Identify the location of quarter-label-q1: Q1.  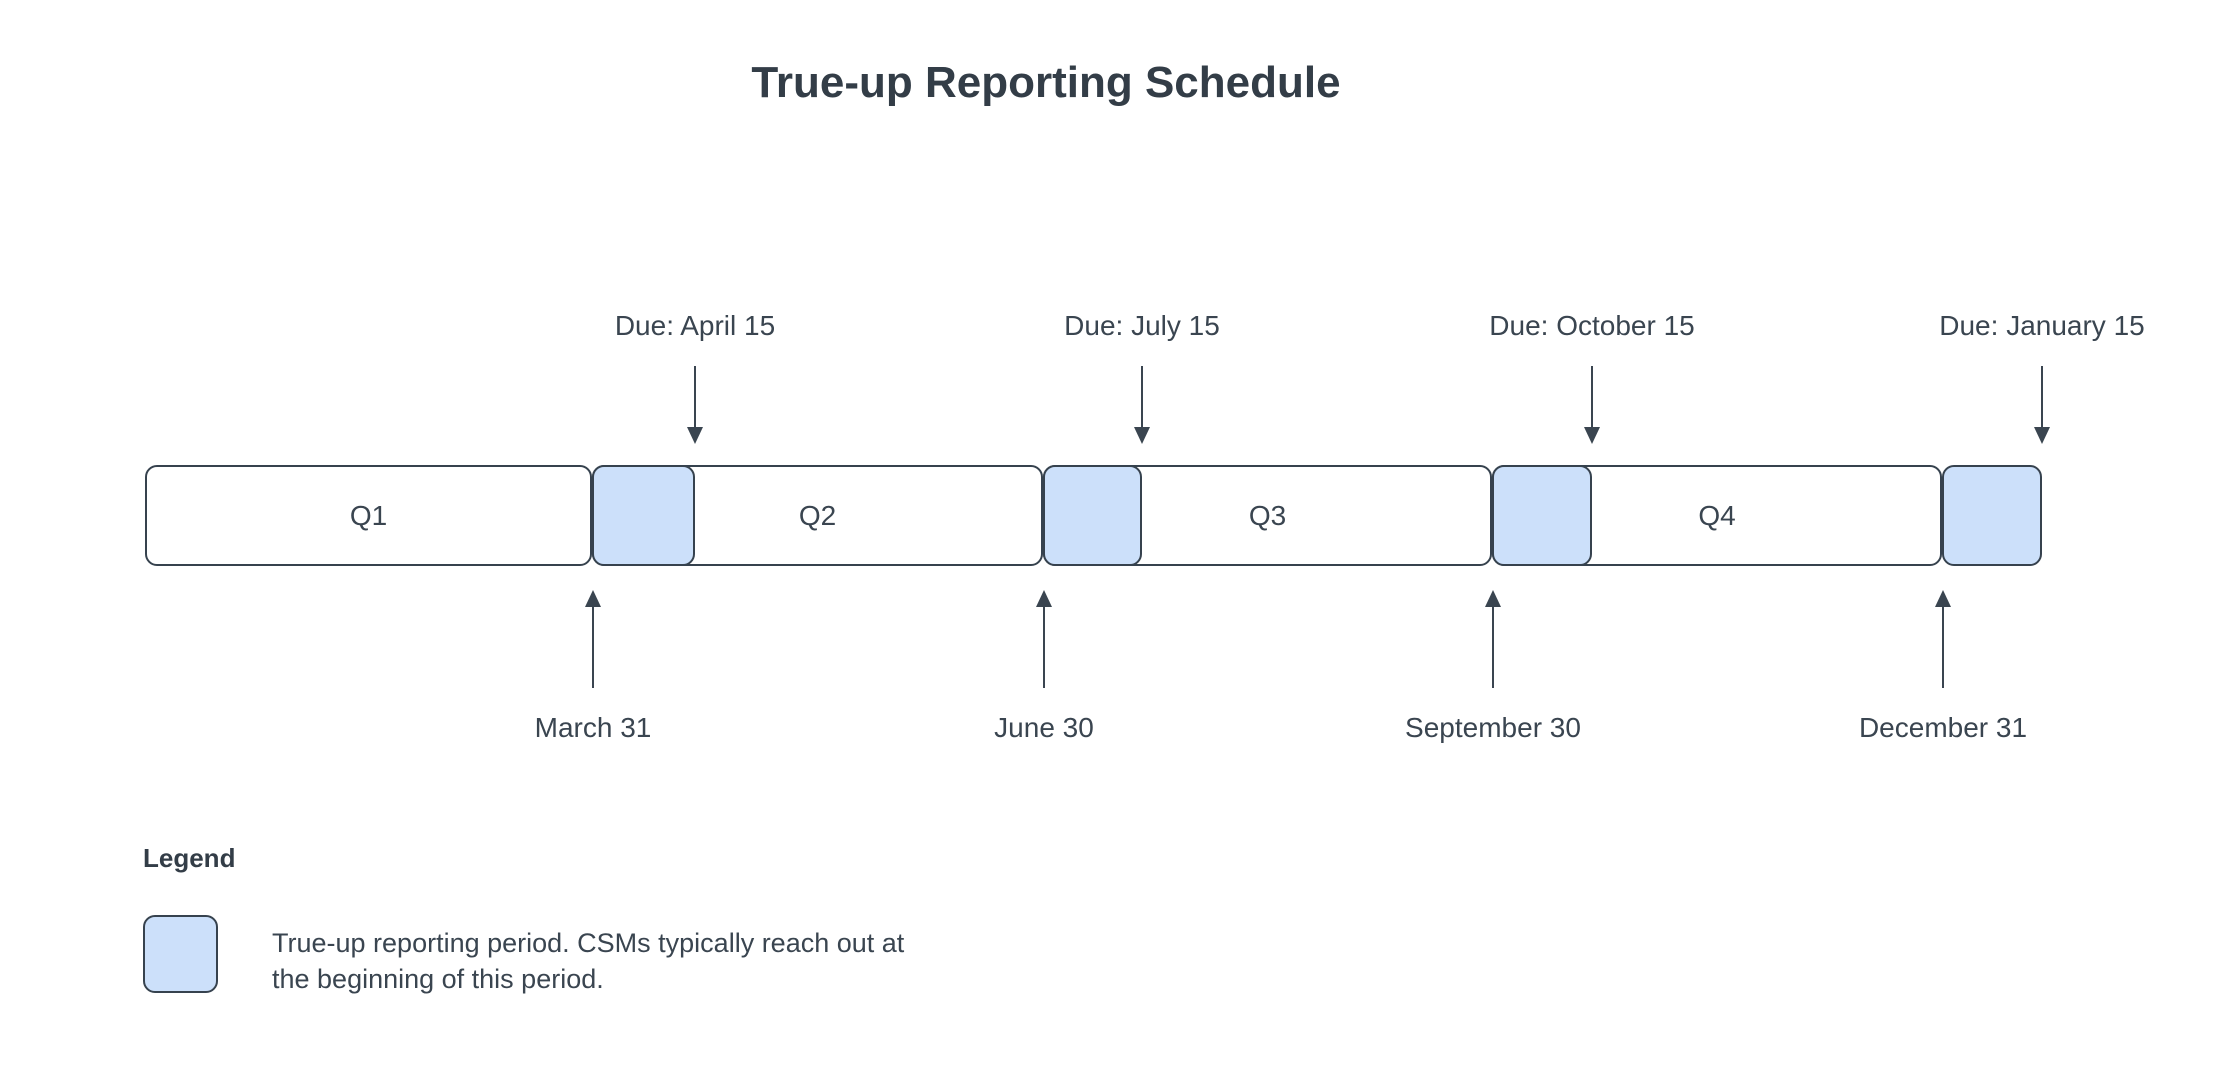
(368, 515).